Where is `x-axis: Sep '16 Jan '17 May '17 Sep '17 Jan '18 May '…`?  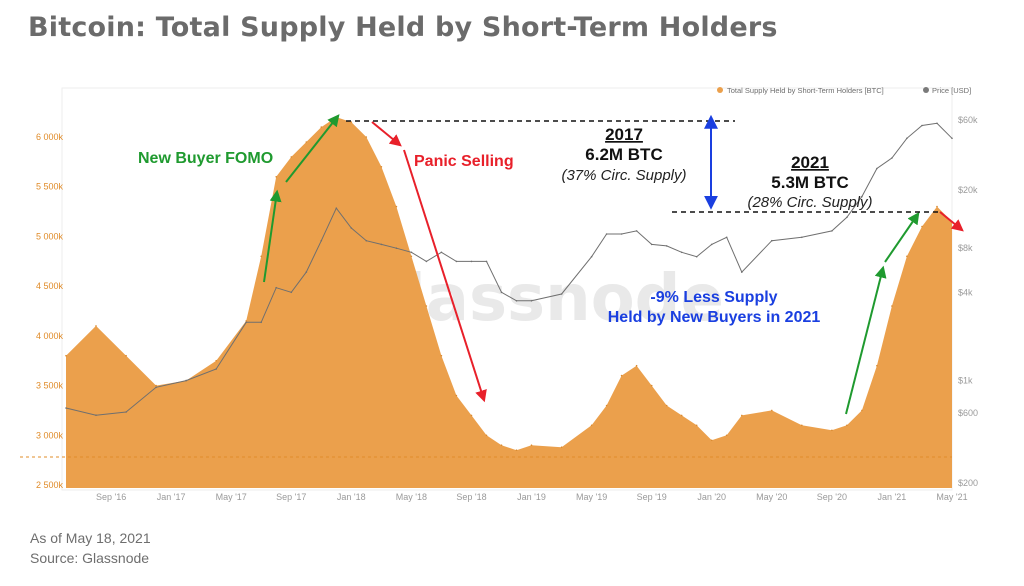 x-axis: Sep '16 Jan '17 May '17 Sep '17 Jan '18 May '… is located at coordinates (532, 497).